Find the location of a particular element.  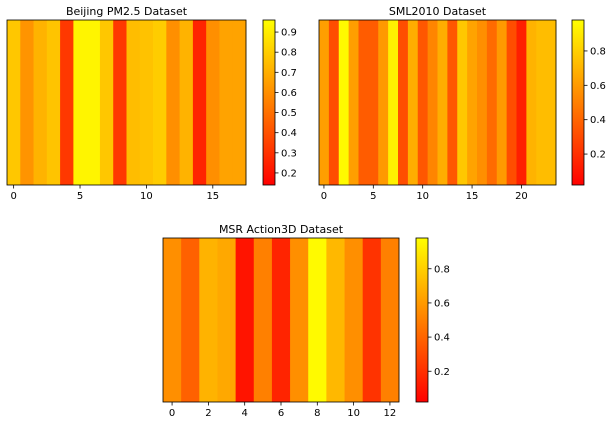

colorbar-tick-label: 0.3 is located at coordinates (289, 153).